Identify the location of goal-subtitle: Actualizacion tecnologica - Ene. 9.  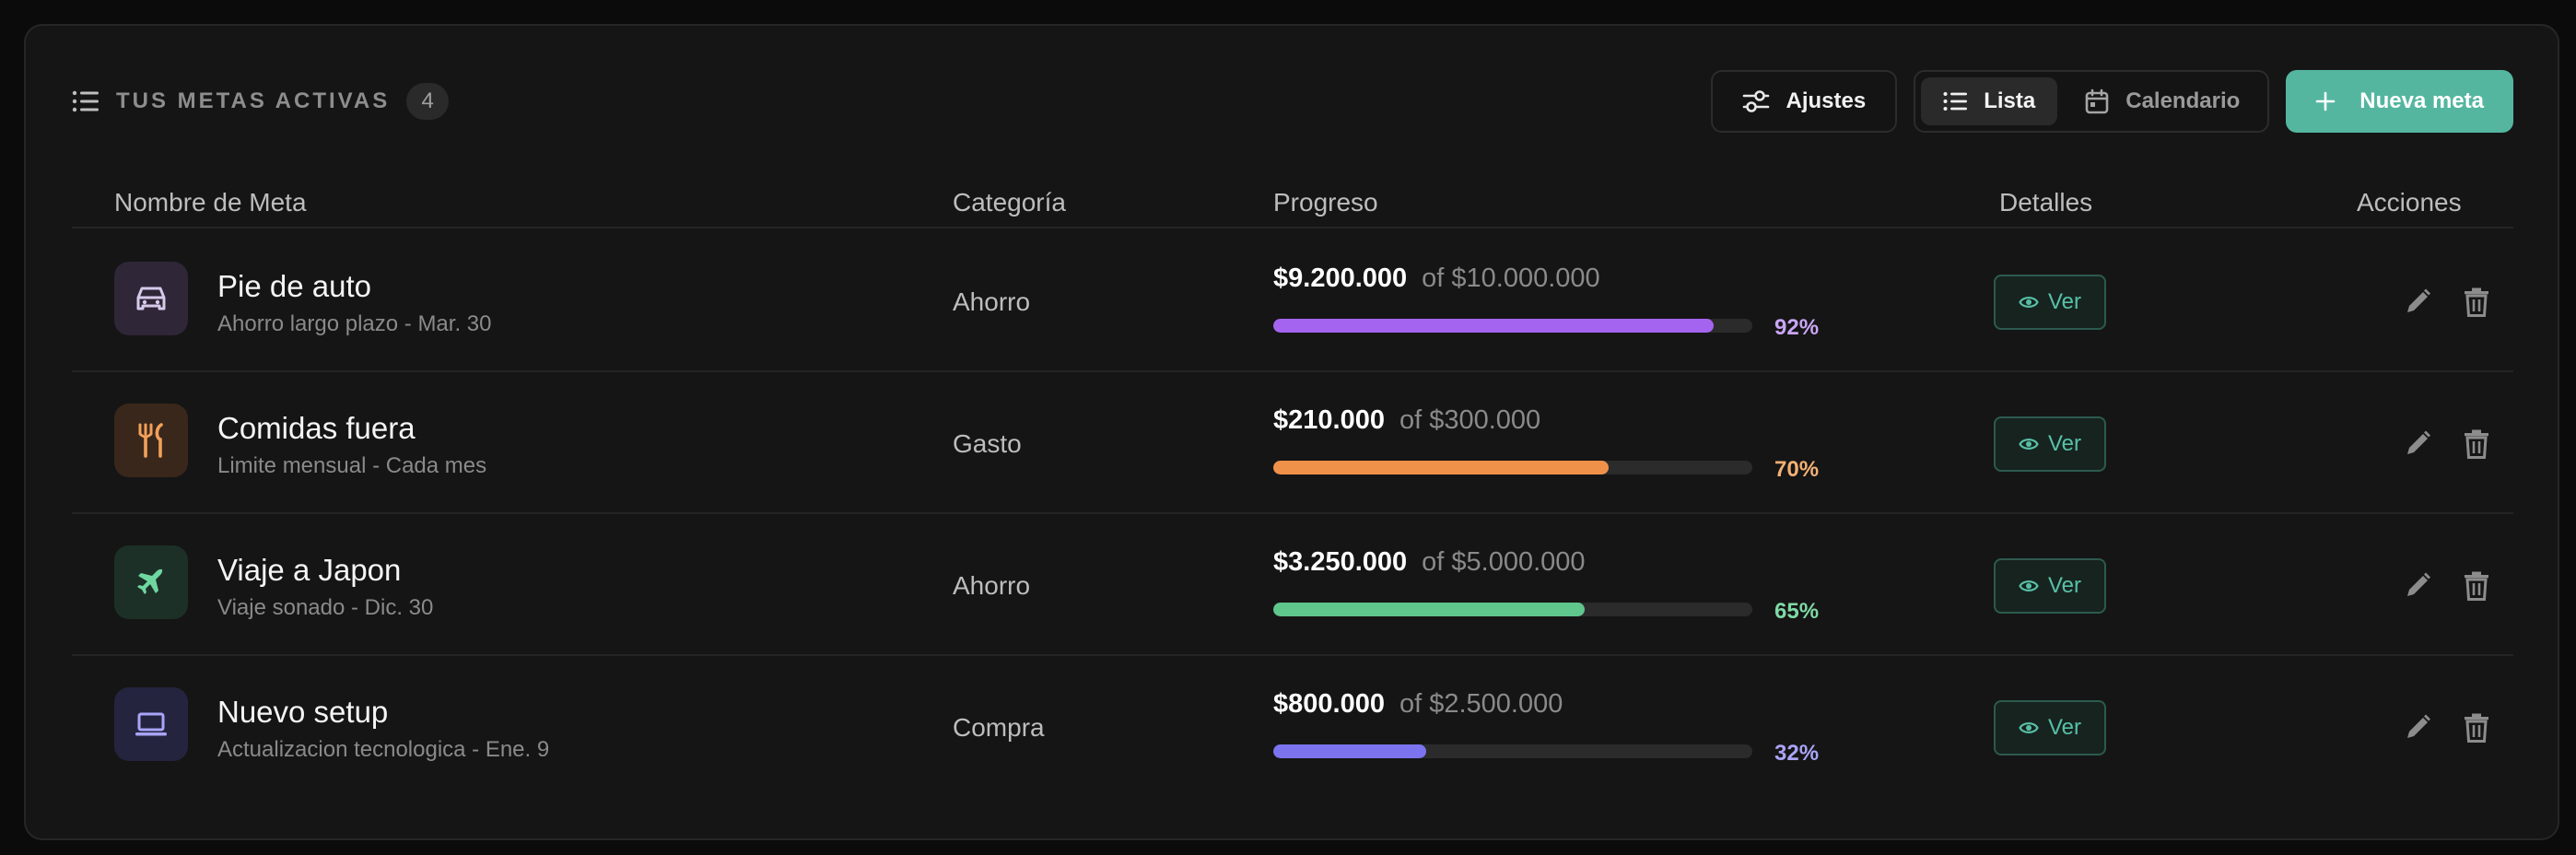
(383, 749).